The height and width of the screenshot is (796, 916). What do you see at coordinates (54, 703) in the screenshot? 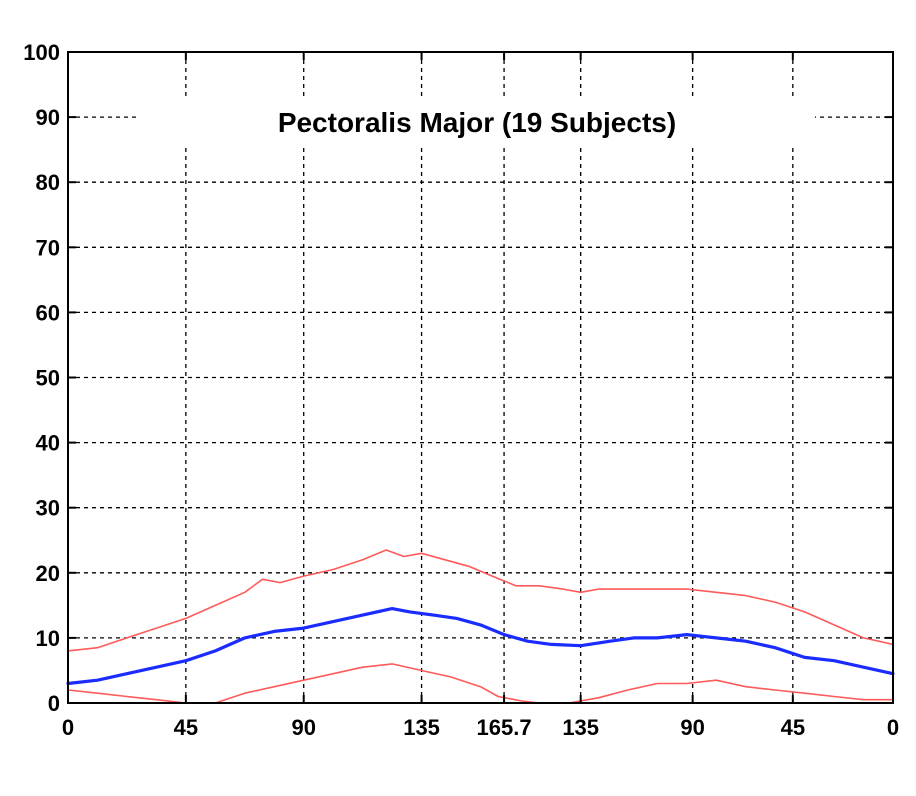
I see `y-tick-label: 0` at bounding box center [54, 703].